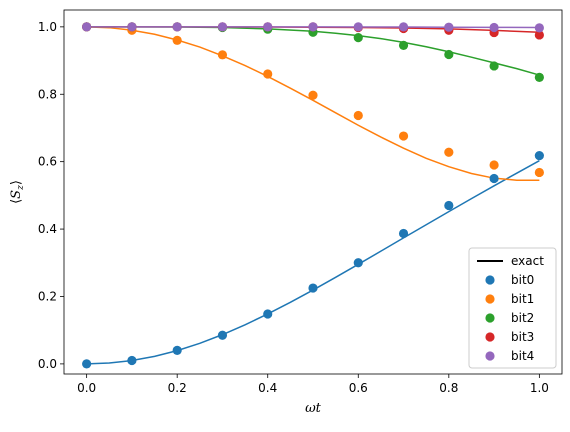 The image size is (570, 432). What do you see at coordinates (47, 296) in the screenshot?
I see `y-tick-label: 0.2` at bounding box center [47, 296].